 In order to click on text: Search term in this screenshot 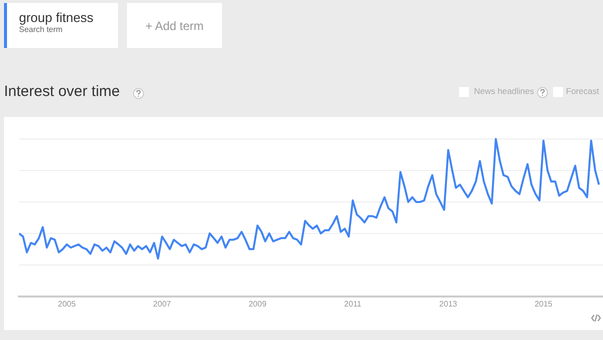, I will do `click(41, 29)`.